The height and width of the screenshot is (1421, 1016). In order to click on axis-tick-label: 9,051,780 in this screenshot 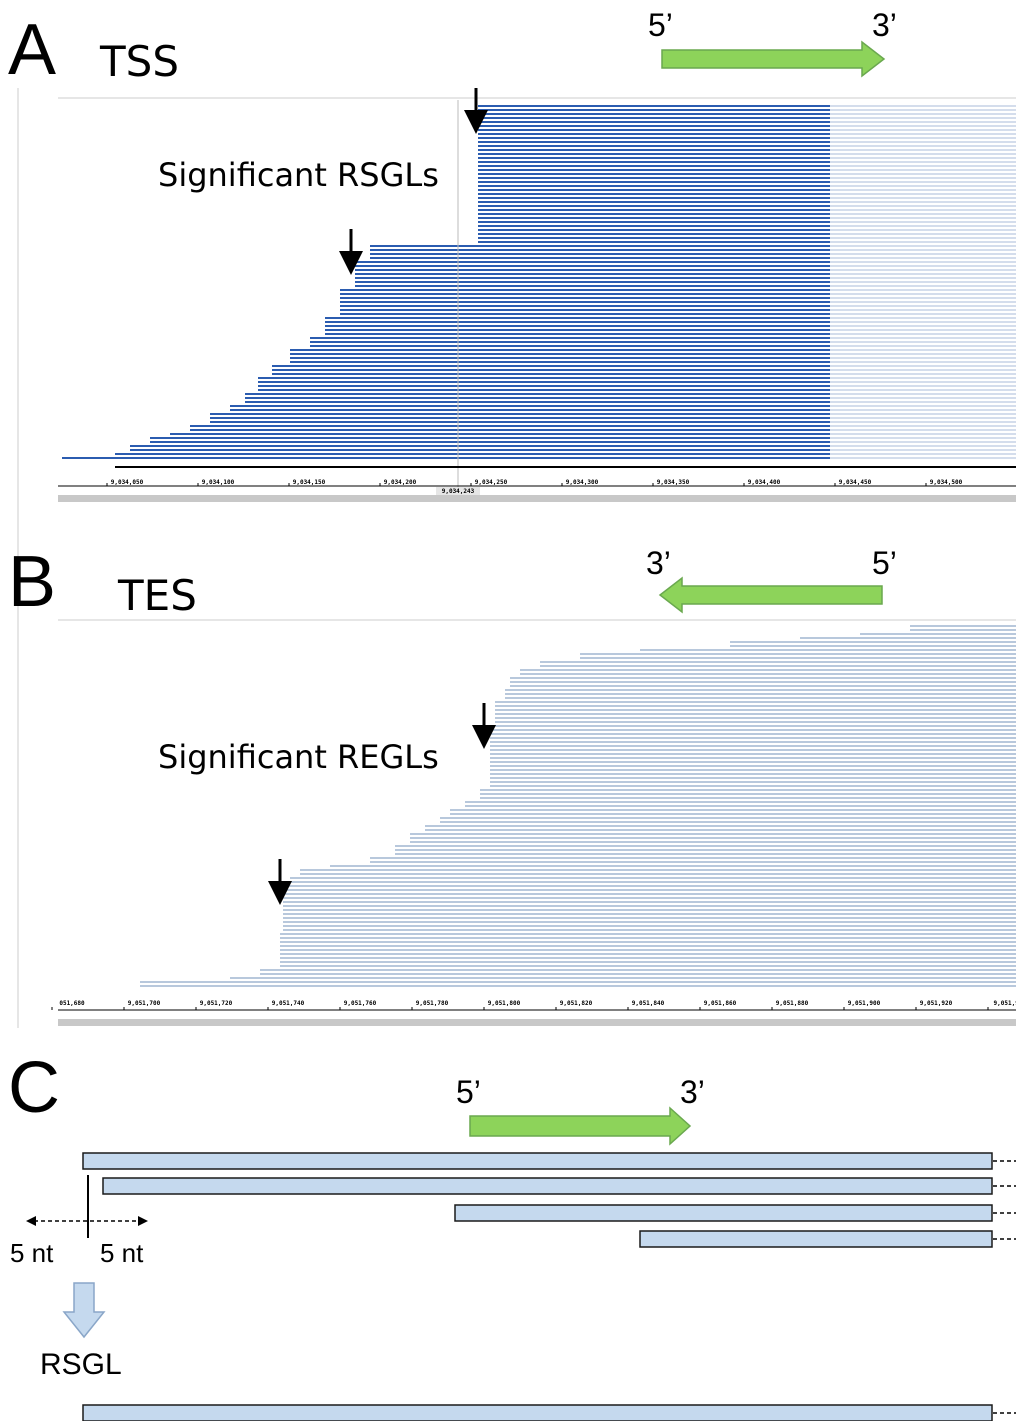, I will do `click(432, 1003)`.